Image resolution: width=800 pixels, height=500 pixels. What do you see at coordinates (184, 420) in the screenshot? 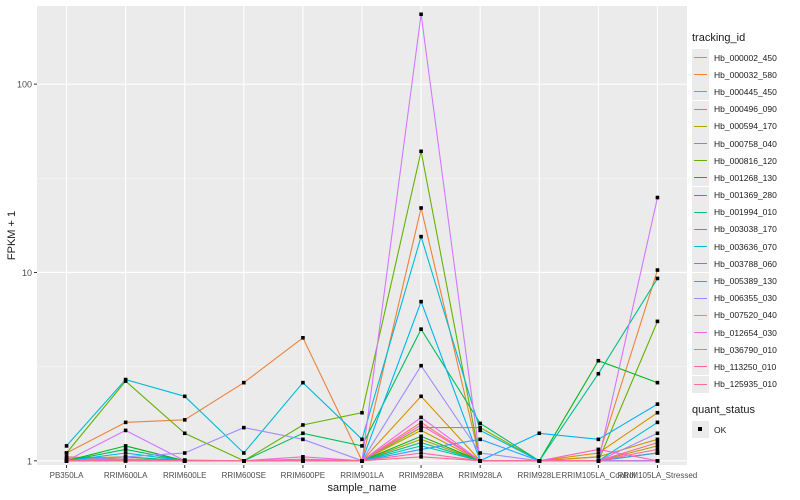
I see `data-point-Hb_000032_580-RRIM600LE` at bounding box center [184, 420].